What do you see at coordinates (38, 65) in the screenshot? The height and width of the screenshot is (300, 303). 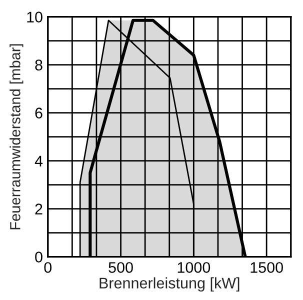 I see `y-tick-label: 8` at bounding box center [38, 65].